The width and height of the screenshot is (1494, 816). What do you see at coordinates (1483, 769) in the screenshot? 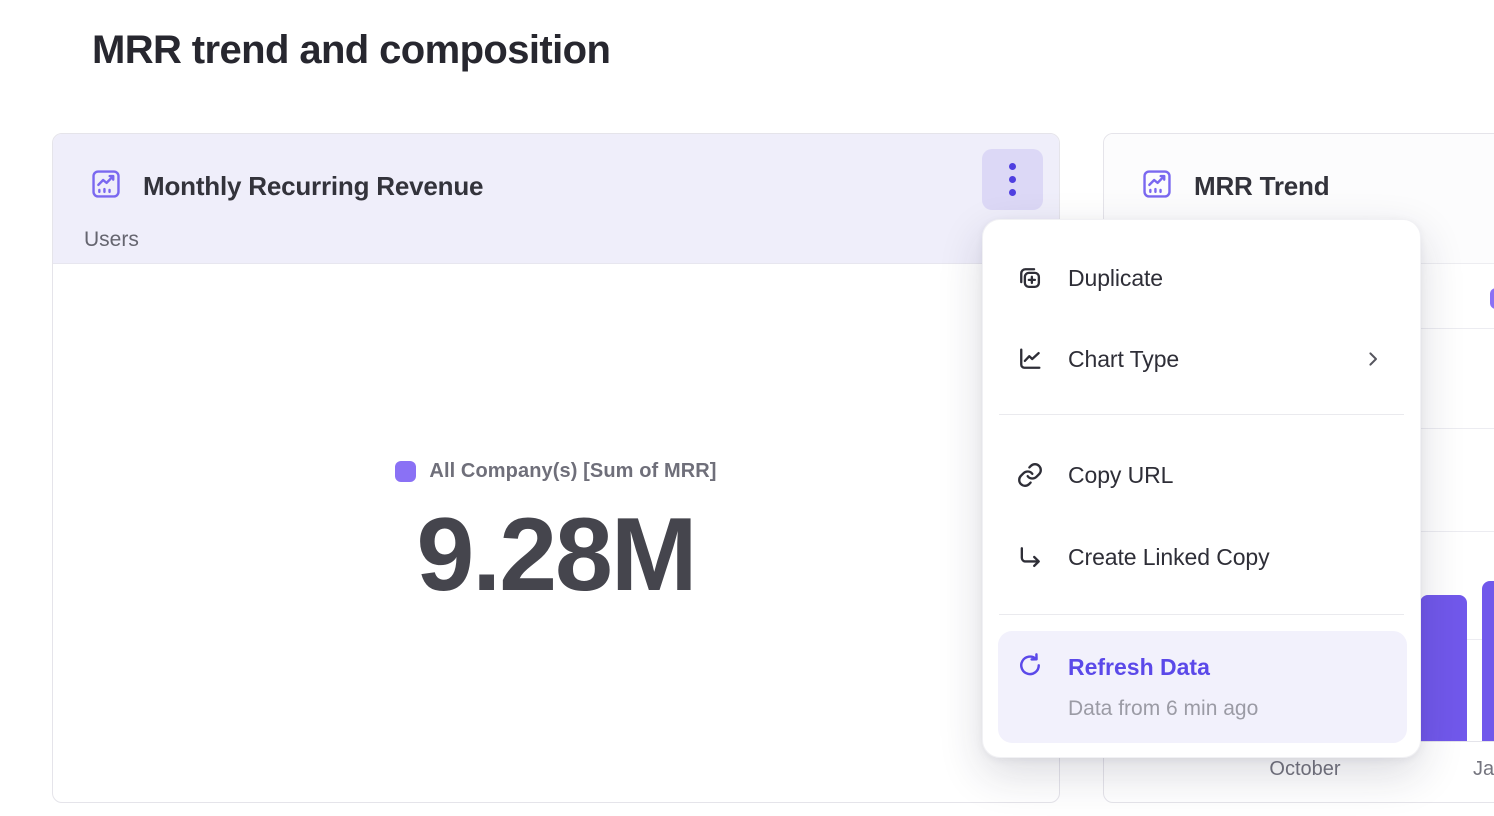
I see `x-axis-tick-label: January` at bounding box center [1483, 769].